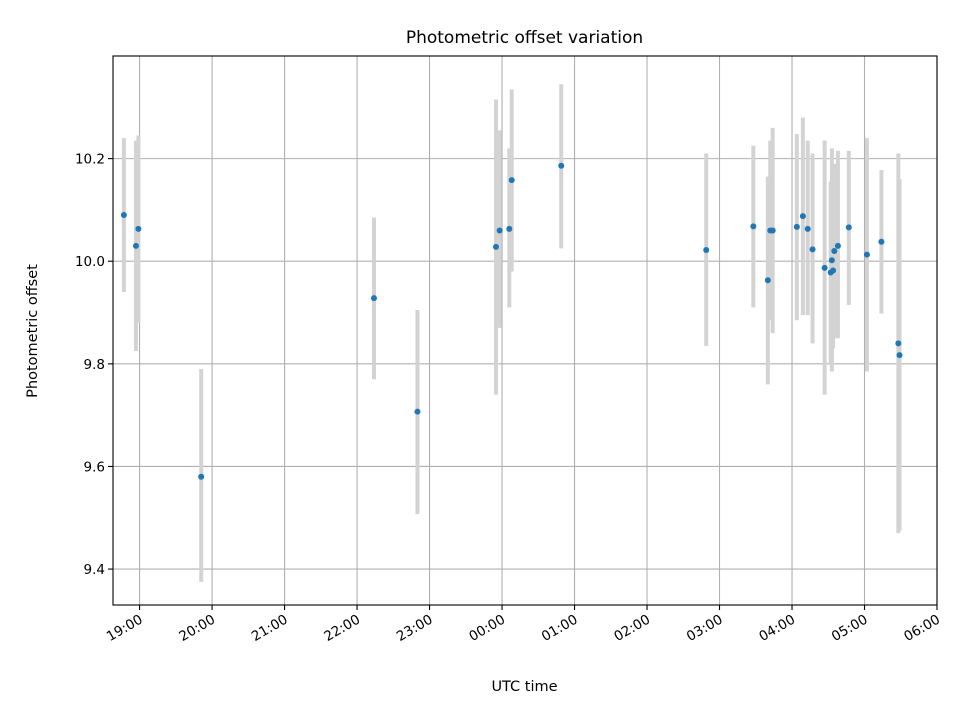 The height and width of the screenshot is (720, 960). Describe the element at coordinates (90, 160) in the screenshot. I see `y-tick-label: 10.2` at that location.